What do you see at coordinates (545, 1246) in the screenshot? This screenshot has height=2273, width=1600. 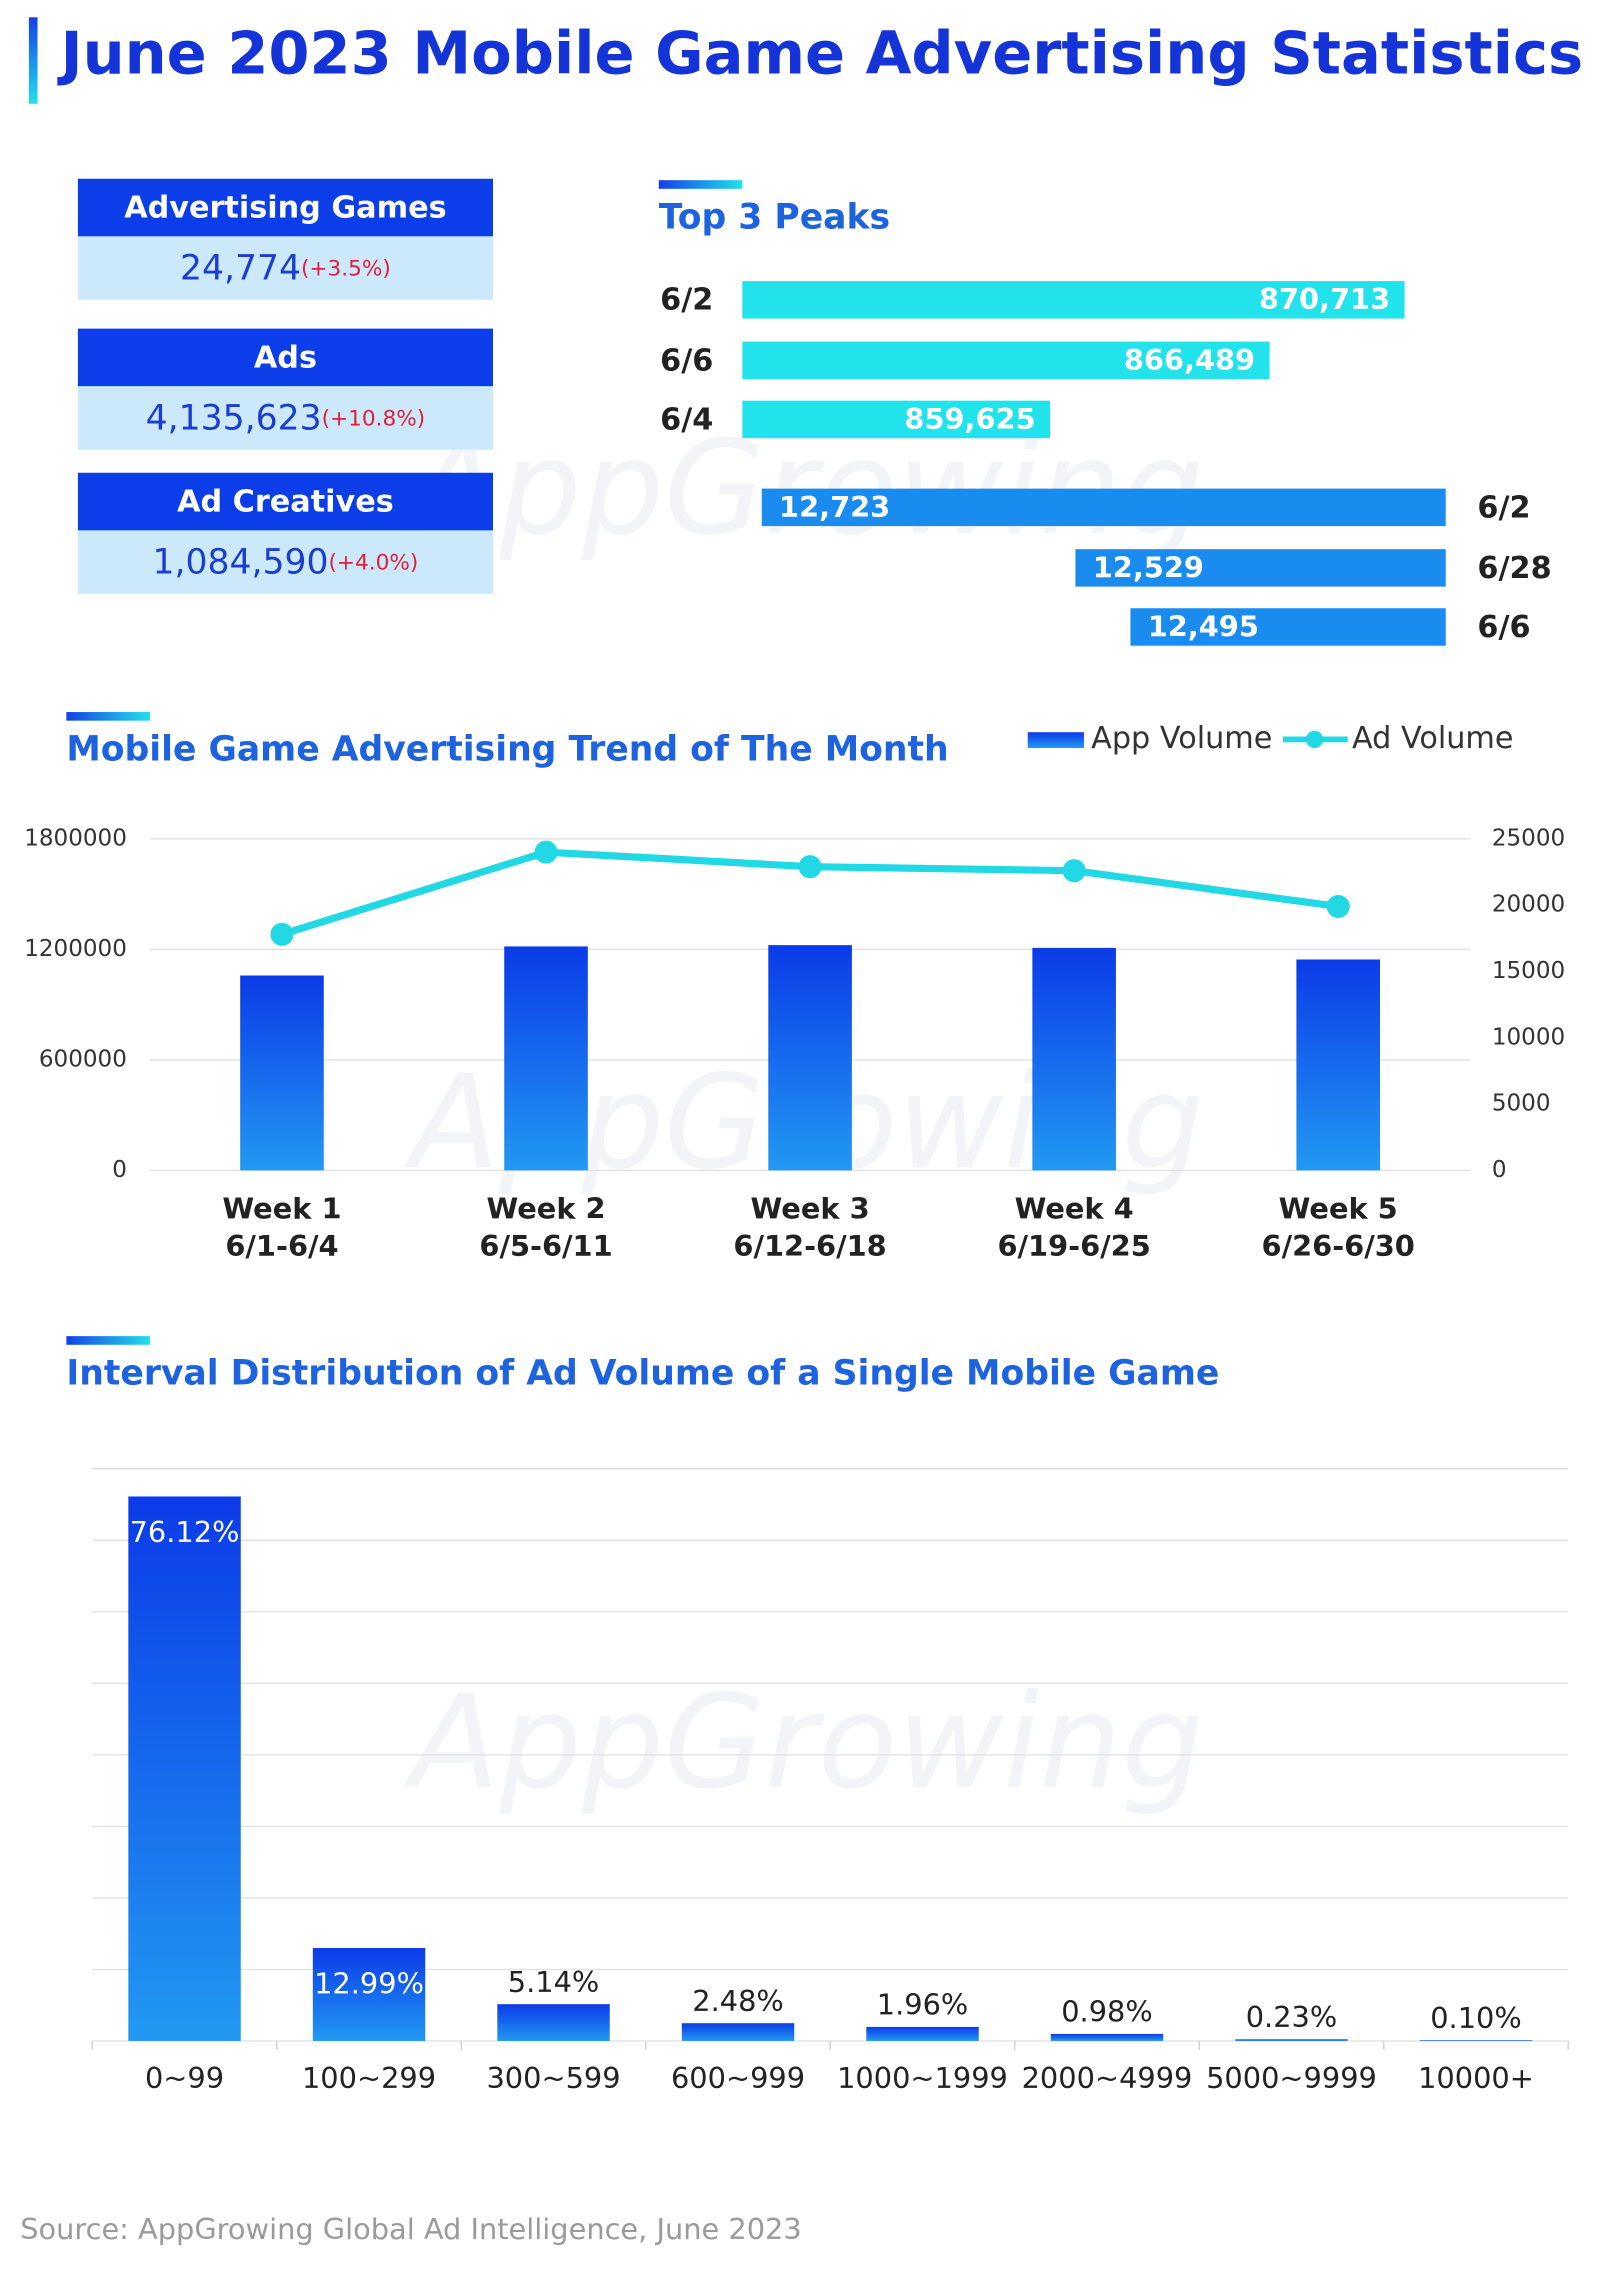 I see `x-tick-label: 6/5-6/11` at bounding box center [545, 1246].